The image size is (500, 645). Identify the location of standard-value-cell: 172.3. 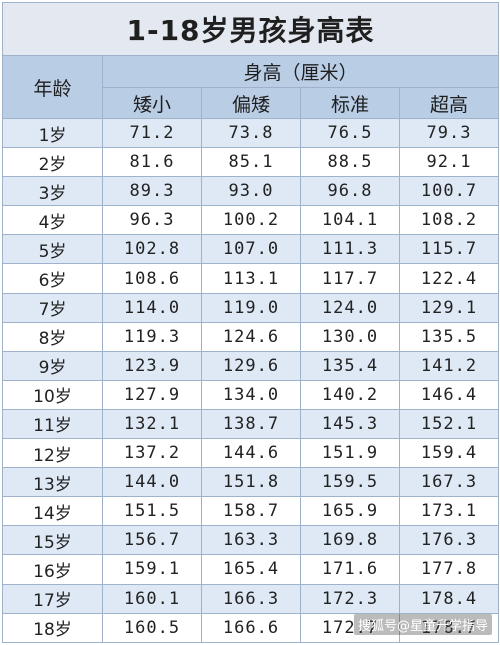
(350, 598).